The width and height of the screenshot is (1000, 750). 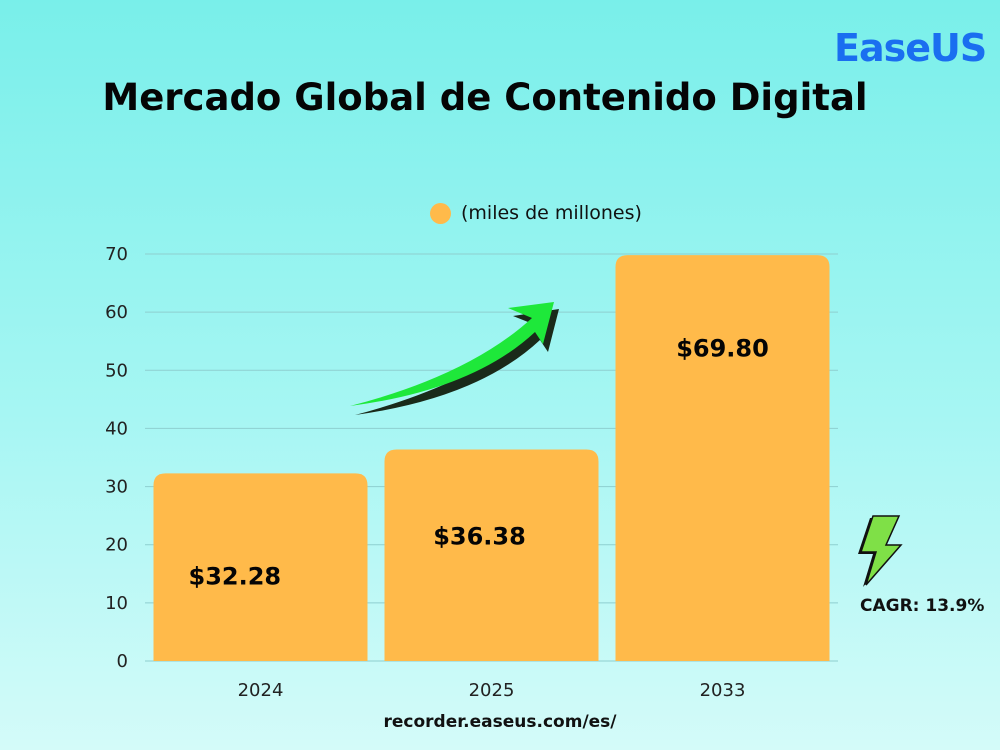 What do you see at coordinates (880, 551) in the screenshot?
I see `lightning-bolt-icon` at bounding box center [880, 551].